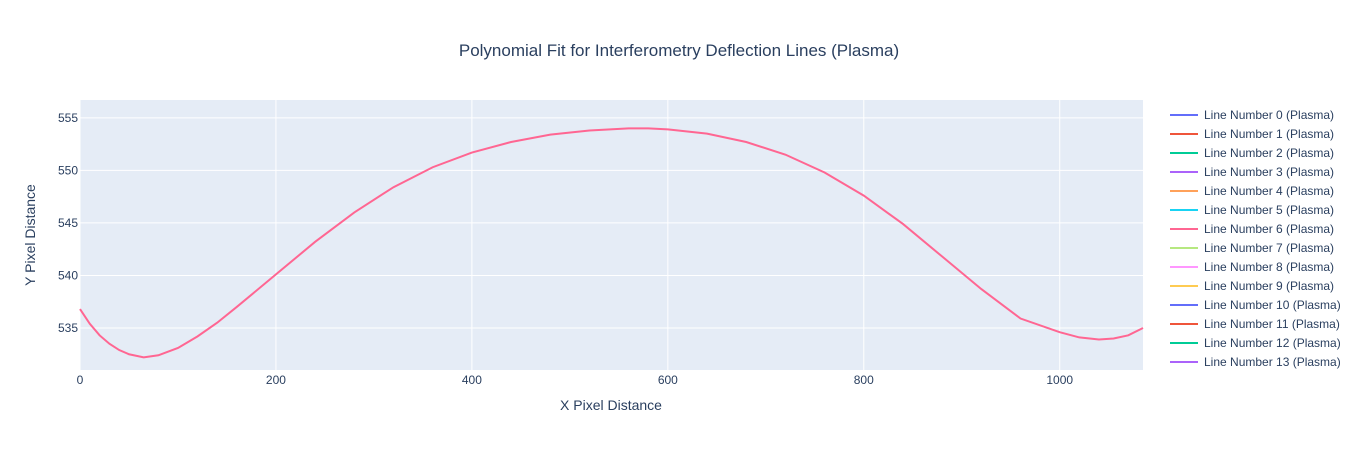 The height and width of the screenshot is (450, 1358). I want to click on legend-label: Line Number 9 (Plasma), so click(1269, 286).